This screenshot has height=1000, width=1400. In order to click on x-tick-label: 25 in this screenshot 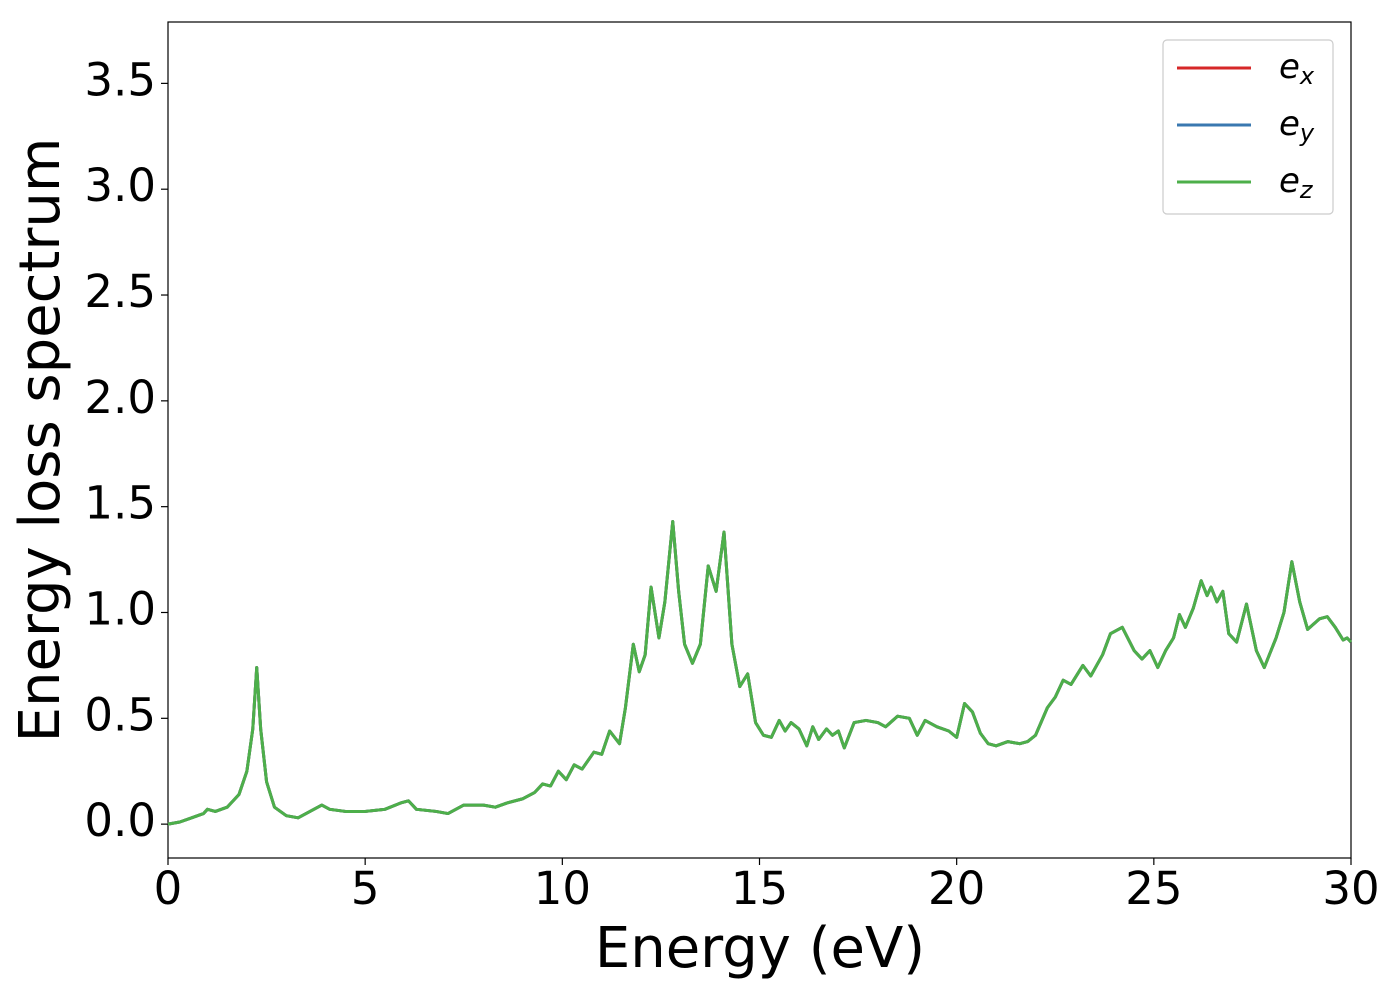, I will do `click(1153, 888)`.